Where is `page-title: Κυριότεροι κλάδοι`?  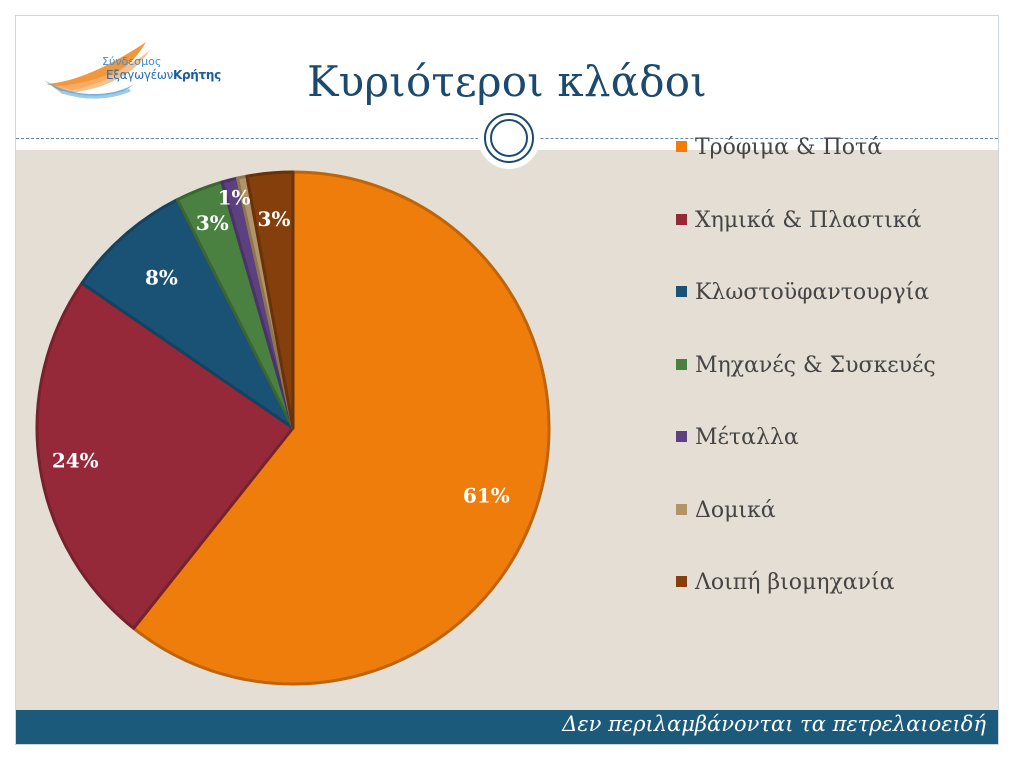
page-title: Κυριότεροι κλάδοι is located at coordinates (507, 81).